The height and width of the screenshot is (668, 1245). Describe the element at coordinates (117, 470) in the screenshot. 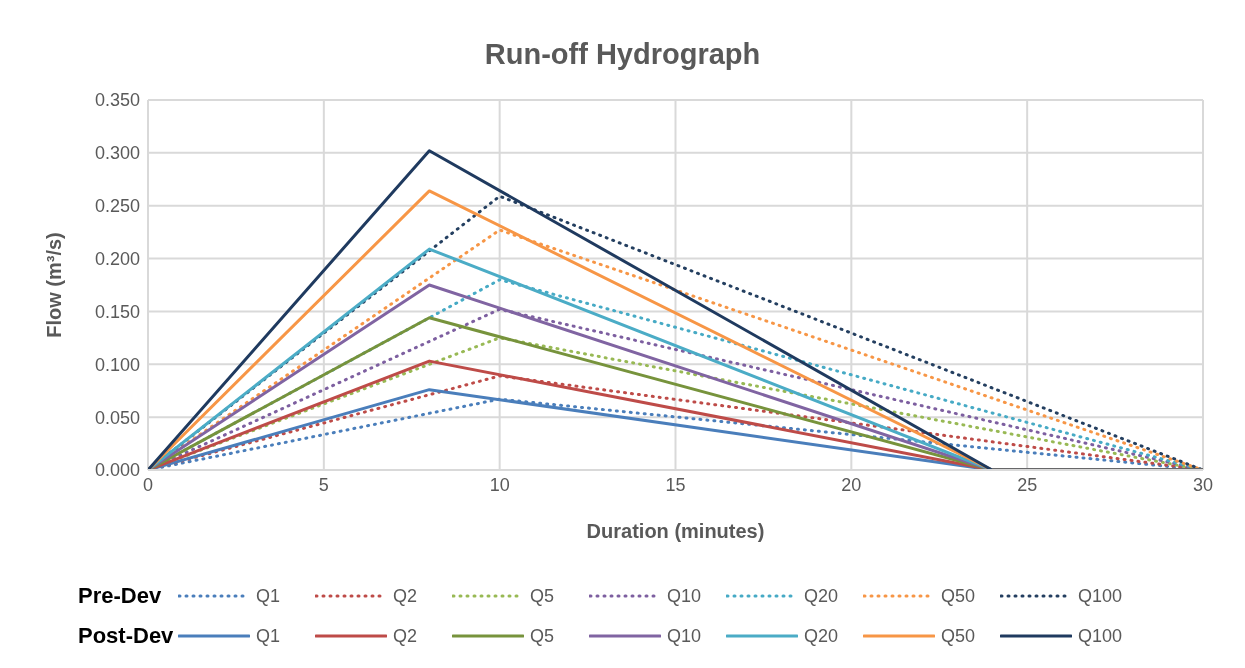

I see `y-tick-label: 0.000` at that location.